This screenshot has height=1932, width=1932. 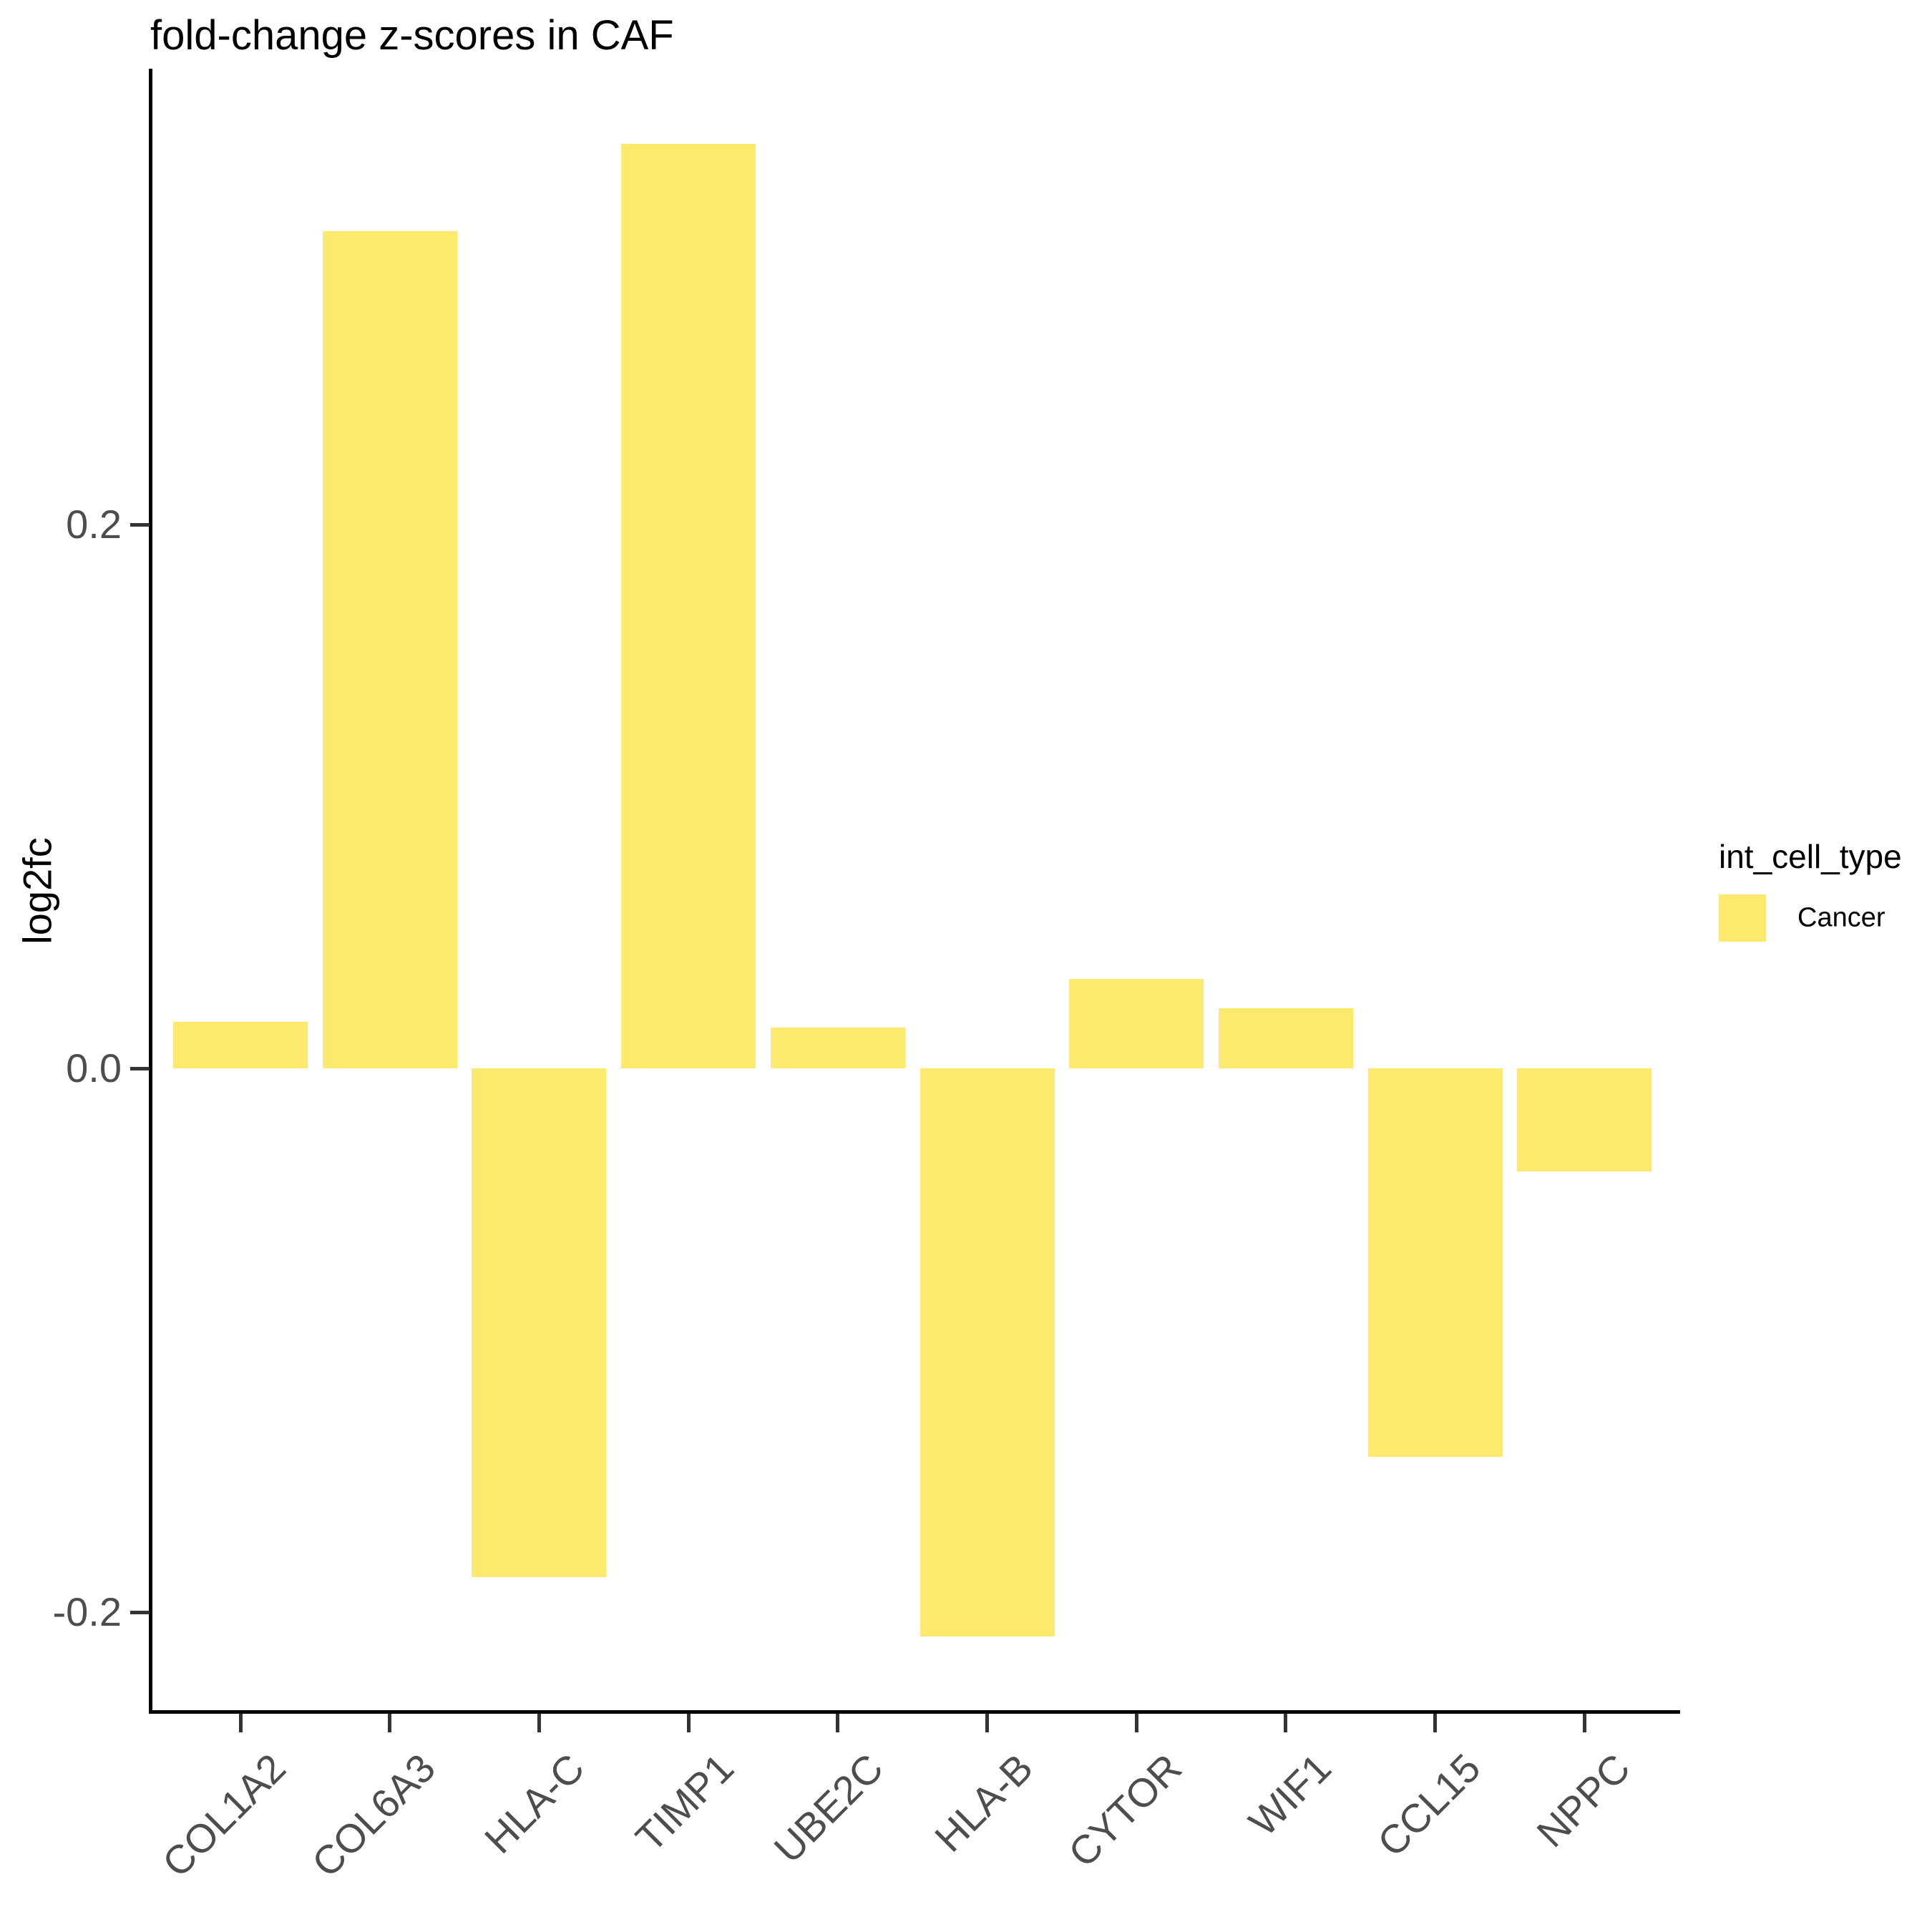 What do you see at coordinates (1584, 1120) in the screenshot?
I see `bar-NPPC` at bounding box center [1584, 1120].